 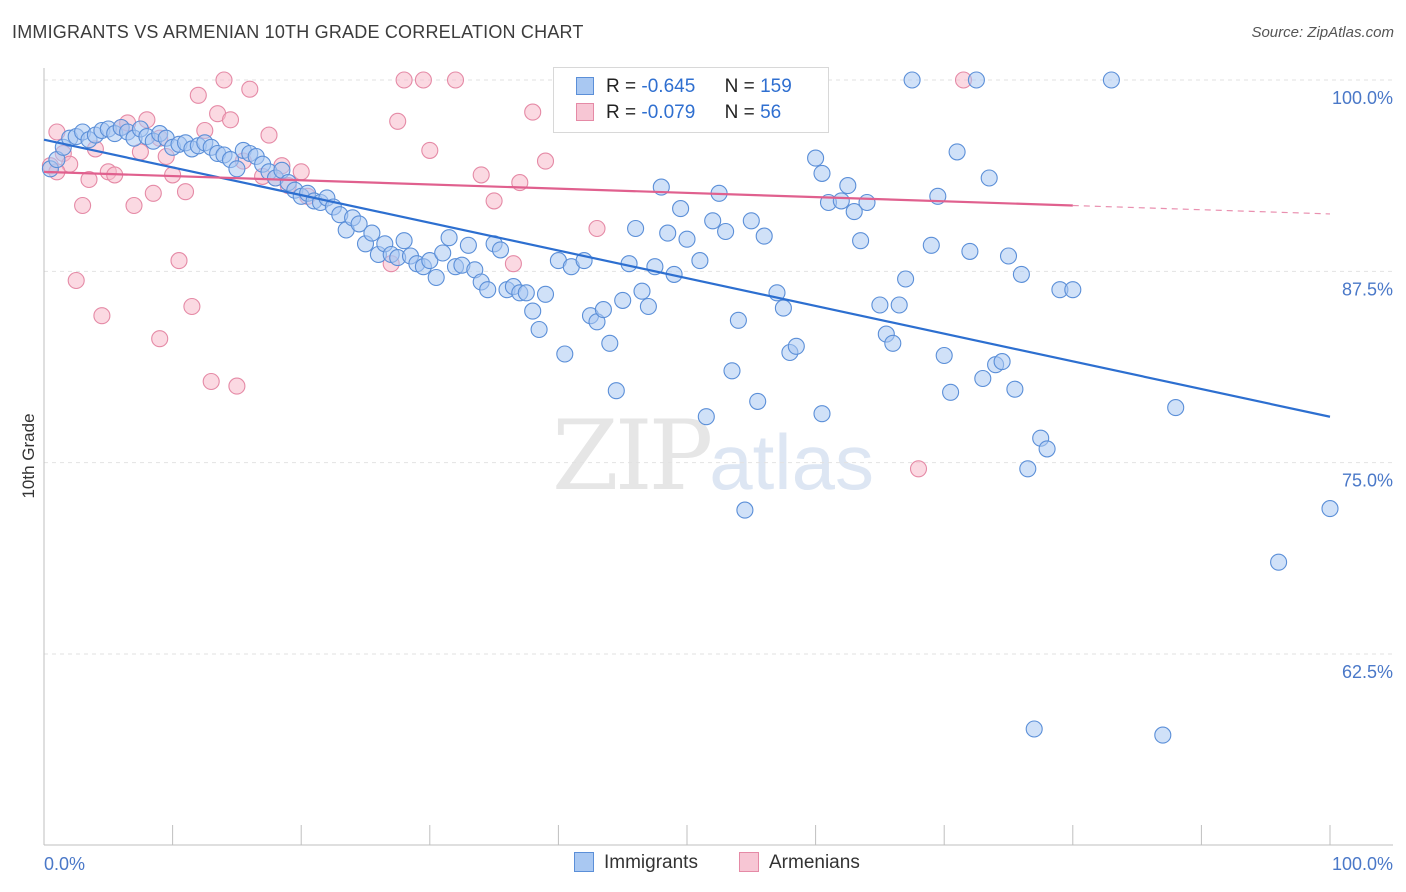 What do you see at coordinates (771, 112) in the screenshot?
I see `legend-n-value: 56` at bounding box center [771, 112].